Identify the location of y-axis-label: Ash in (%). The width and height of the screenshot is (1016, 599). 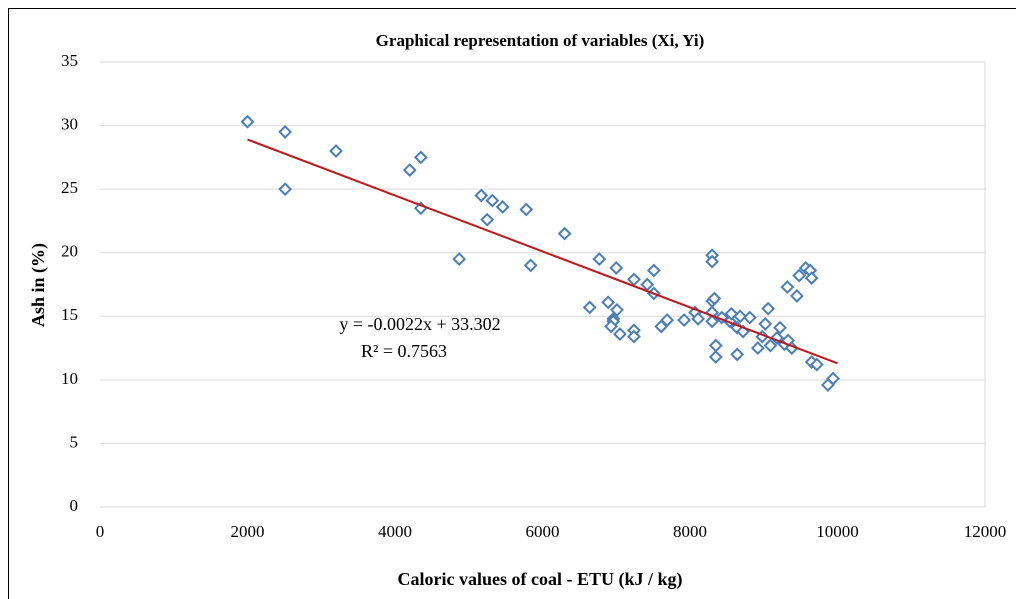
(38, 285).